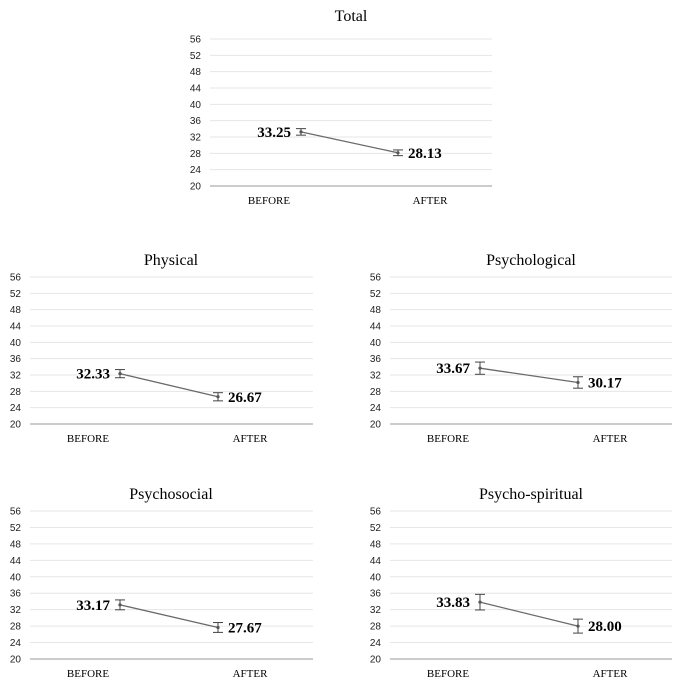  What do you see at coordinates (171, 494) in the screenshot?
I see `chart-title: Psychosocial` at bounding box center [171, 494].